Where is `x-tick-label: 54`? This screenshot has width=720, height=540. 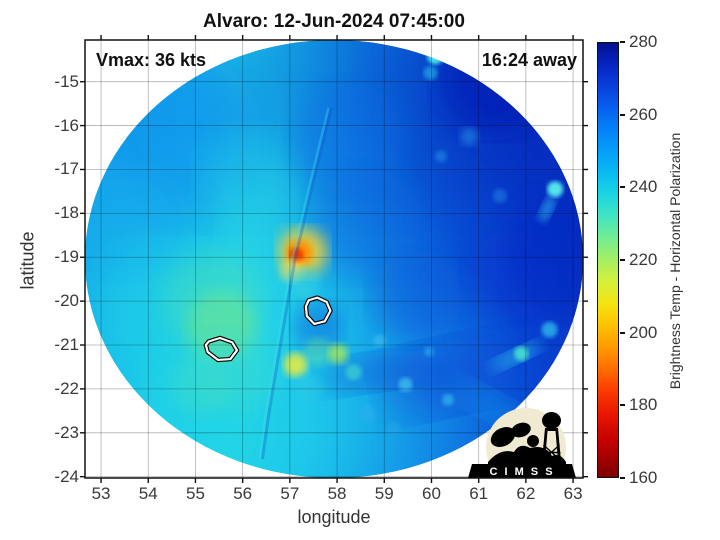
x-tick-label: 54 is located at coordinates (148, 493).